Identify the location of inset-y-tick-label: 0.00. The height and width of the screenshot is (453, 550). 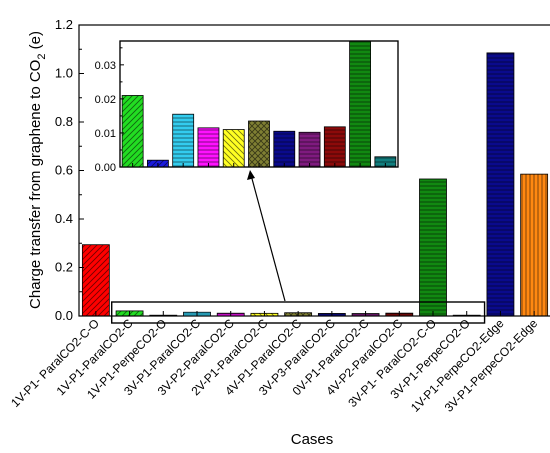
(105, 168).